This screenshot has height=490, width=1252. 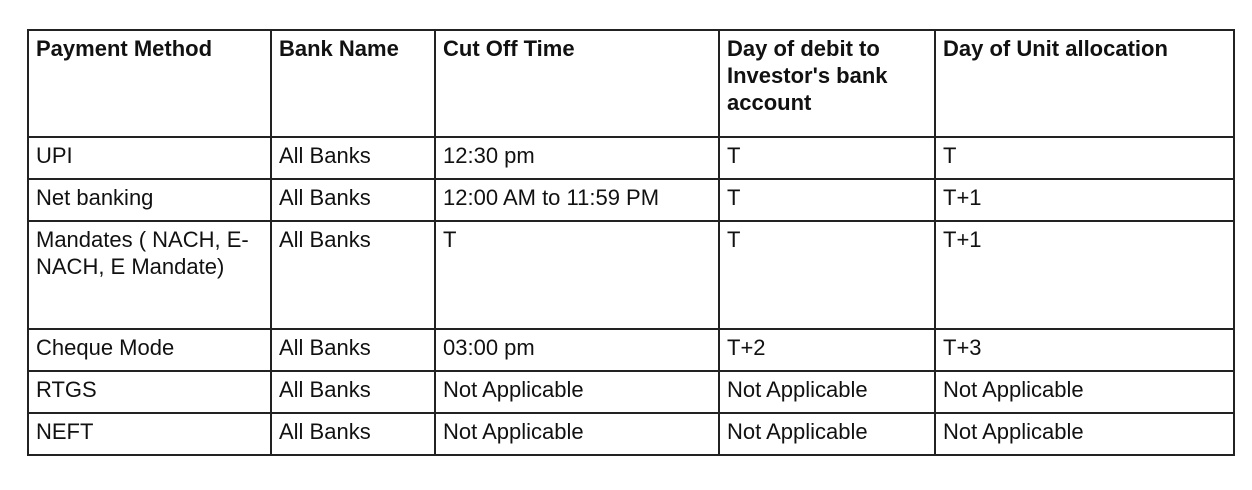 I want to click on cell-payment-method: NEFT, so click(x=149, y=434).